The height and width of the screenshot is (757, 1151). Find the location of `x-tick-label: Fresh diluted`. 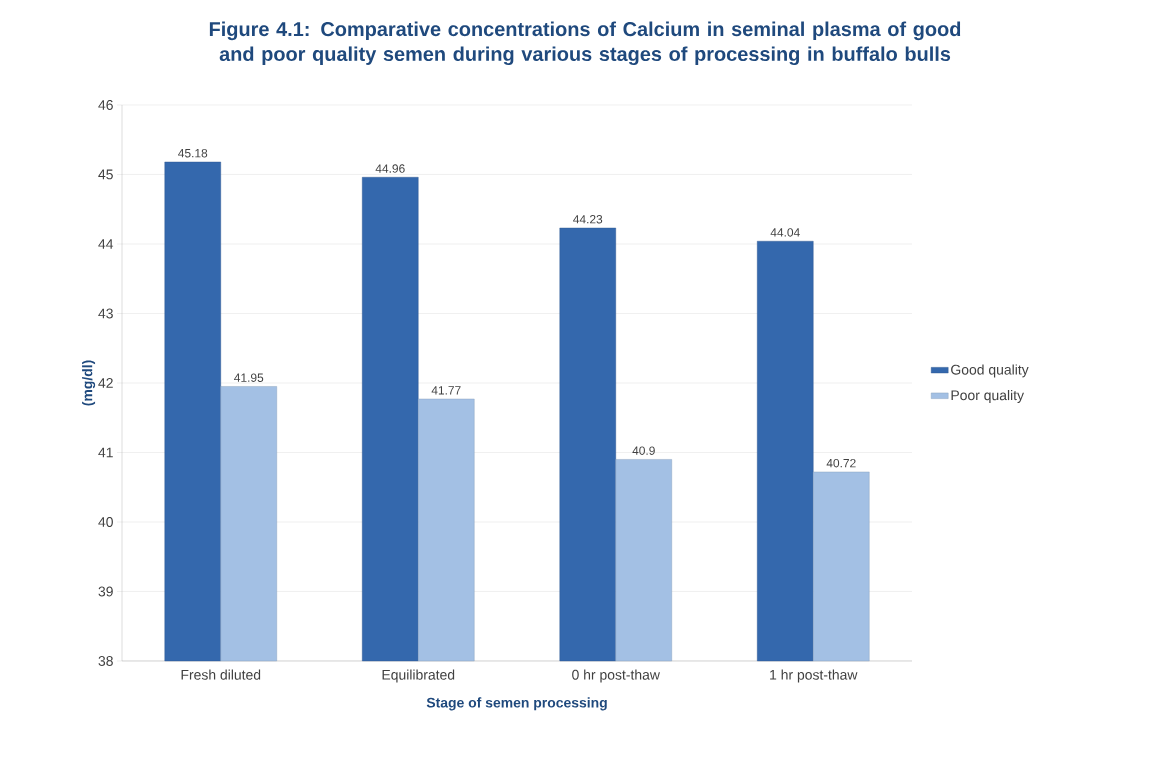

x-tick-label: Fresh diluted is located at coordinates (221, 674).